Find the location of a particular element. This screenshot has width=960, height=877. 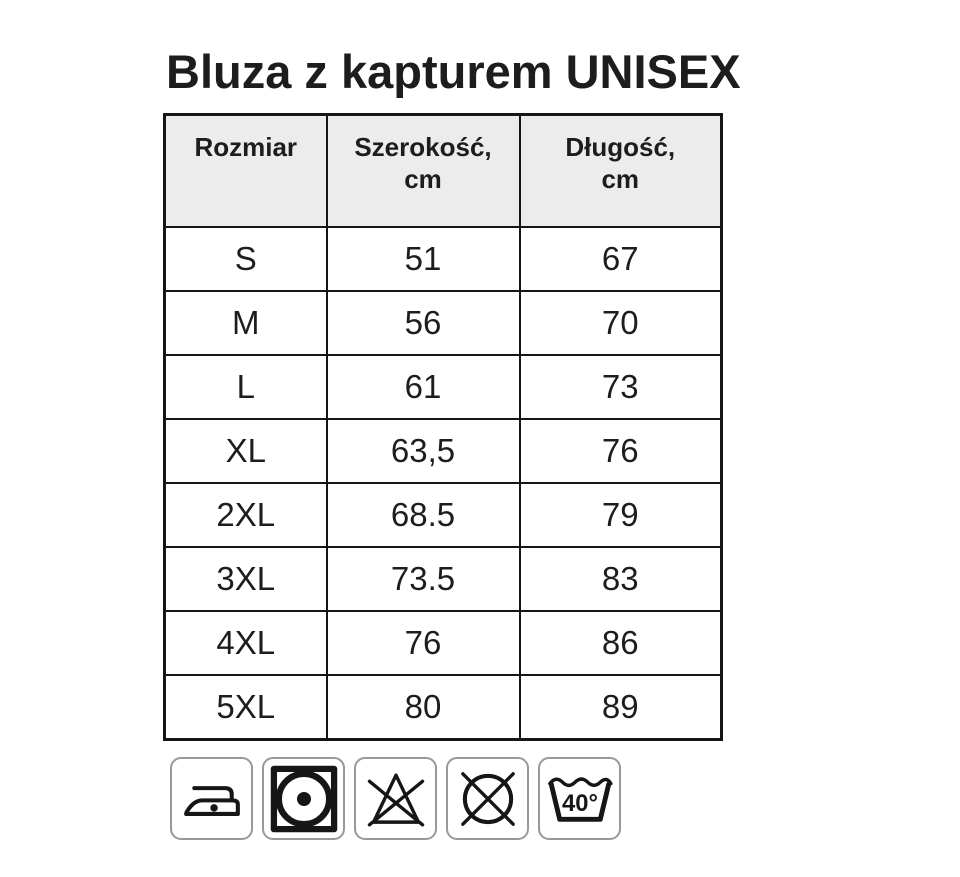

do-not-bleach-icon is located at coordinates (395, 798).